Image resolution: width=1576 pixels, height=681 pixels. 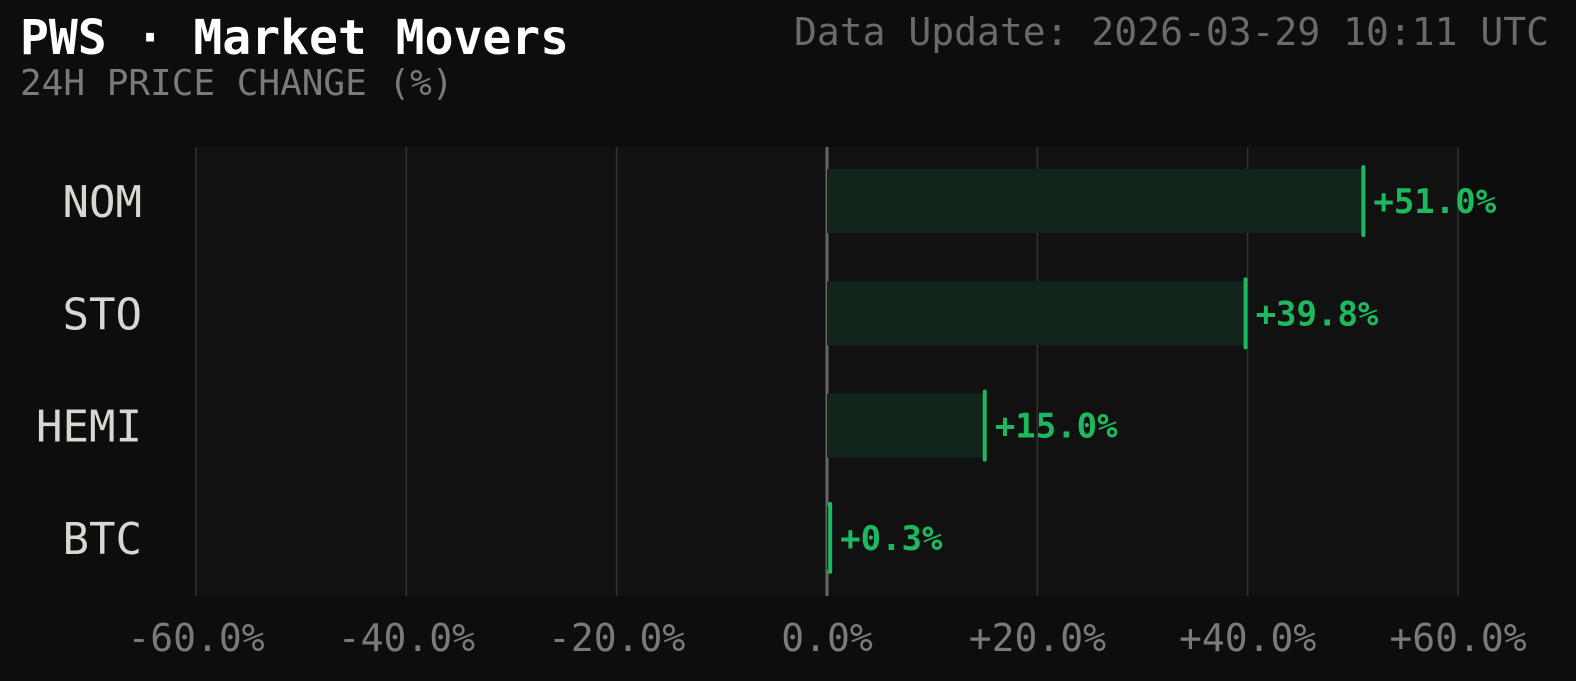 What do you see at coordinates (102, 202) in the screenshot?
I see `category-label: NOM` at bounding box center [102, 202].